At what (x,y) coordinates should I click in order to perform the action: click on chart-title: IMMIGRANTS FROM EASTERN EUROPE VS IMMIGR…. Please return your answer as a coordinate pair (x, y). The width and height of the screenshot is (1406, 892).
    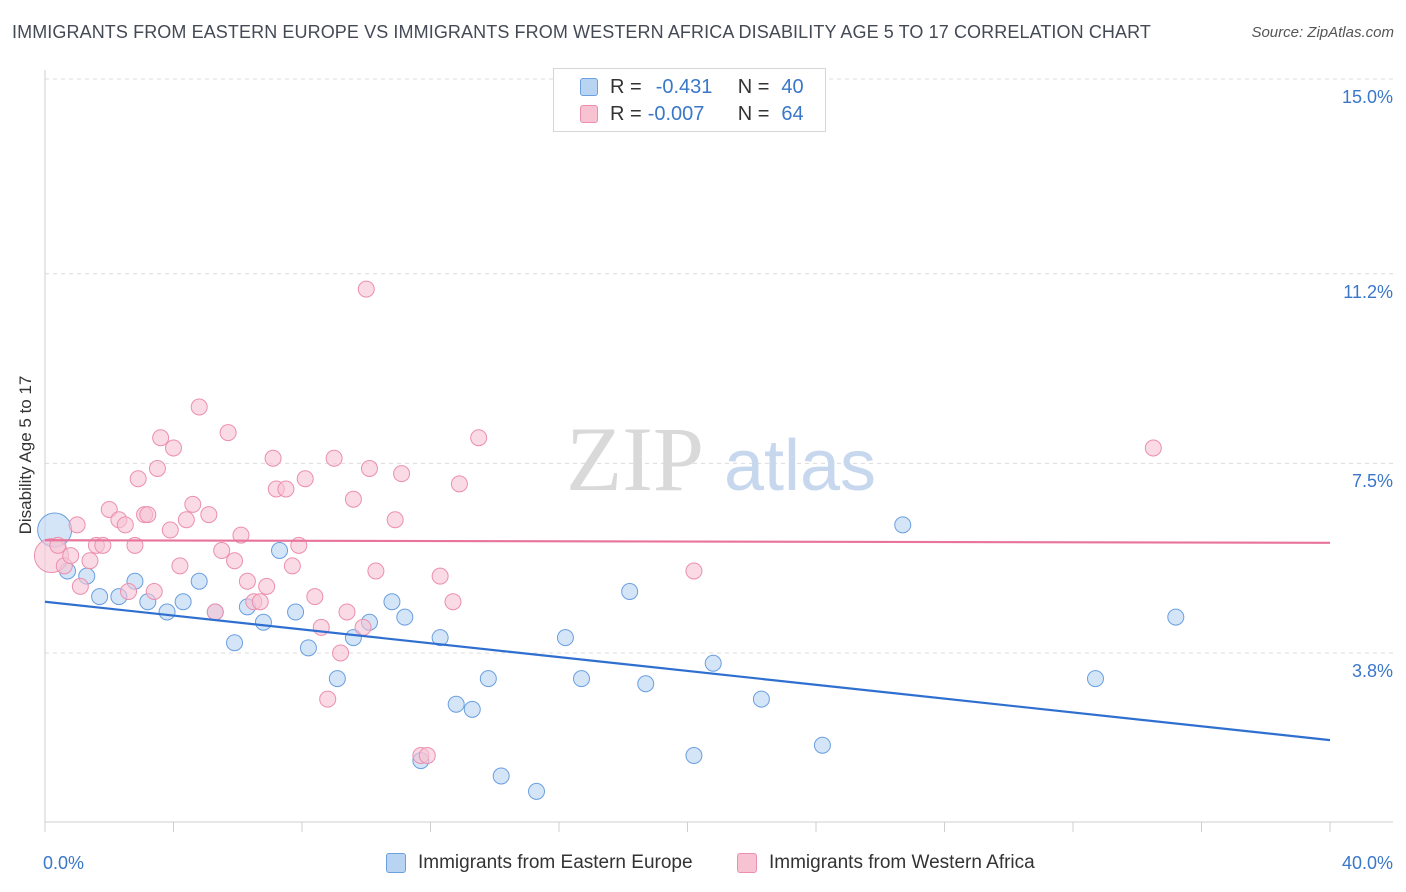
    Looking at the image, I should click on (582, 32).